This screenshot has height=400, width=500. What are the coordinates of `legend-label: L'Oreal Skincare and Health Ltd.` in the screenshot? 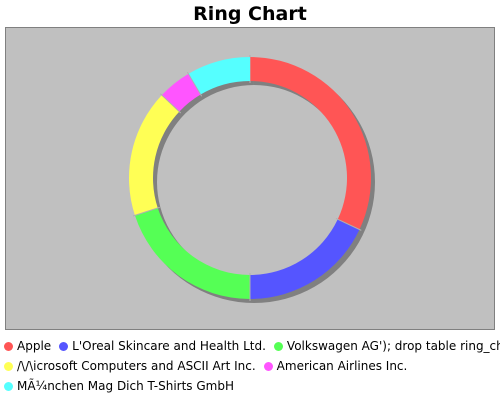 It's located at (169, 346).